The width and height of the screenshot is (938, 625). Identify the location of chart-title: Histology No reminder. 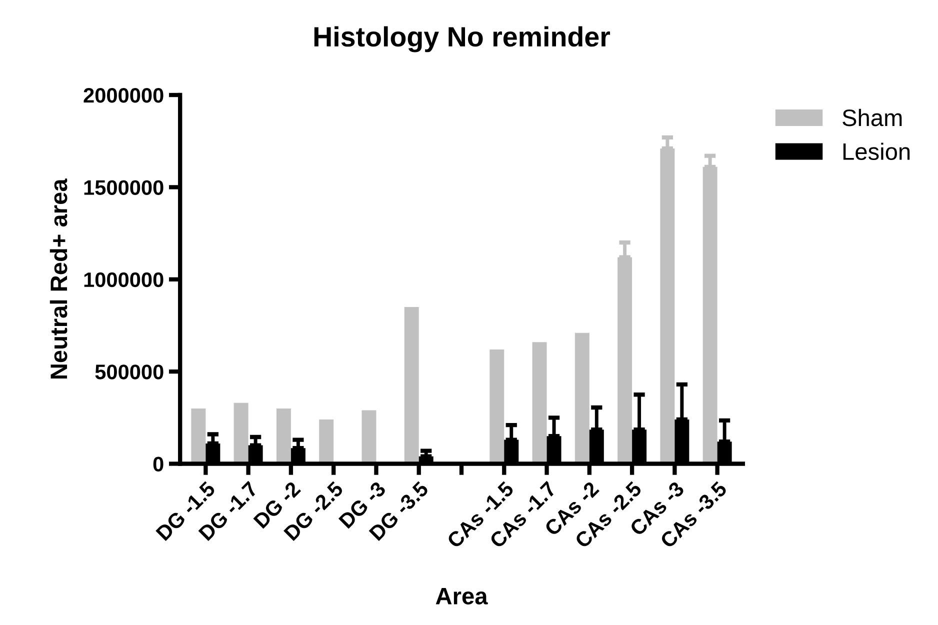
(462, 39).